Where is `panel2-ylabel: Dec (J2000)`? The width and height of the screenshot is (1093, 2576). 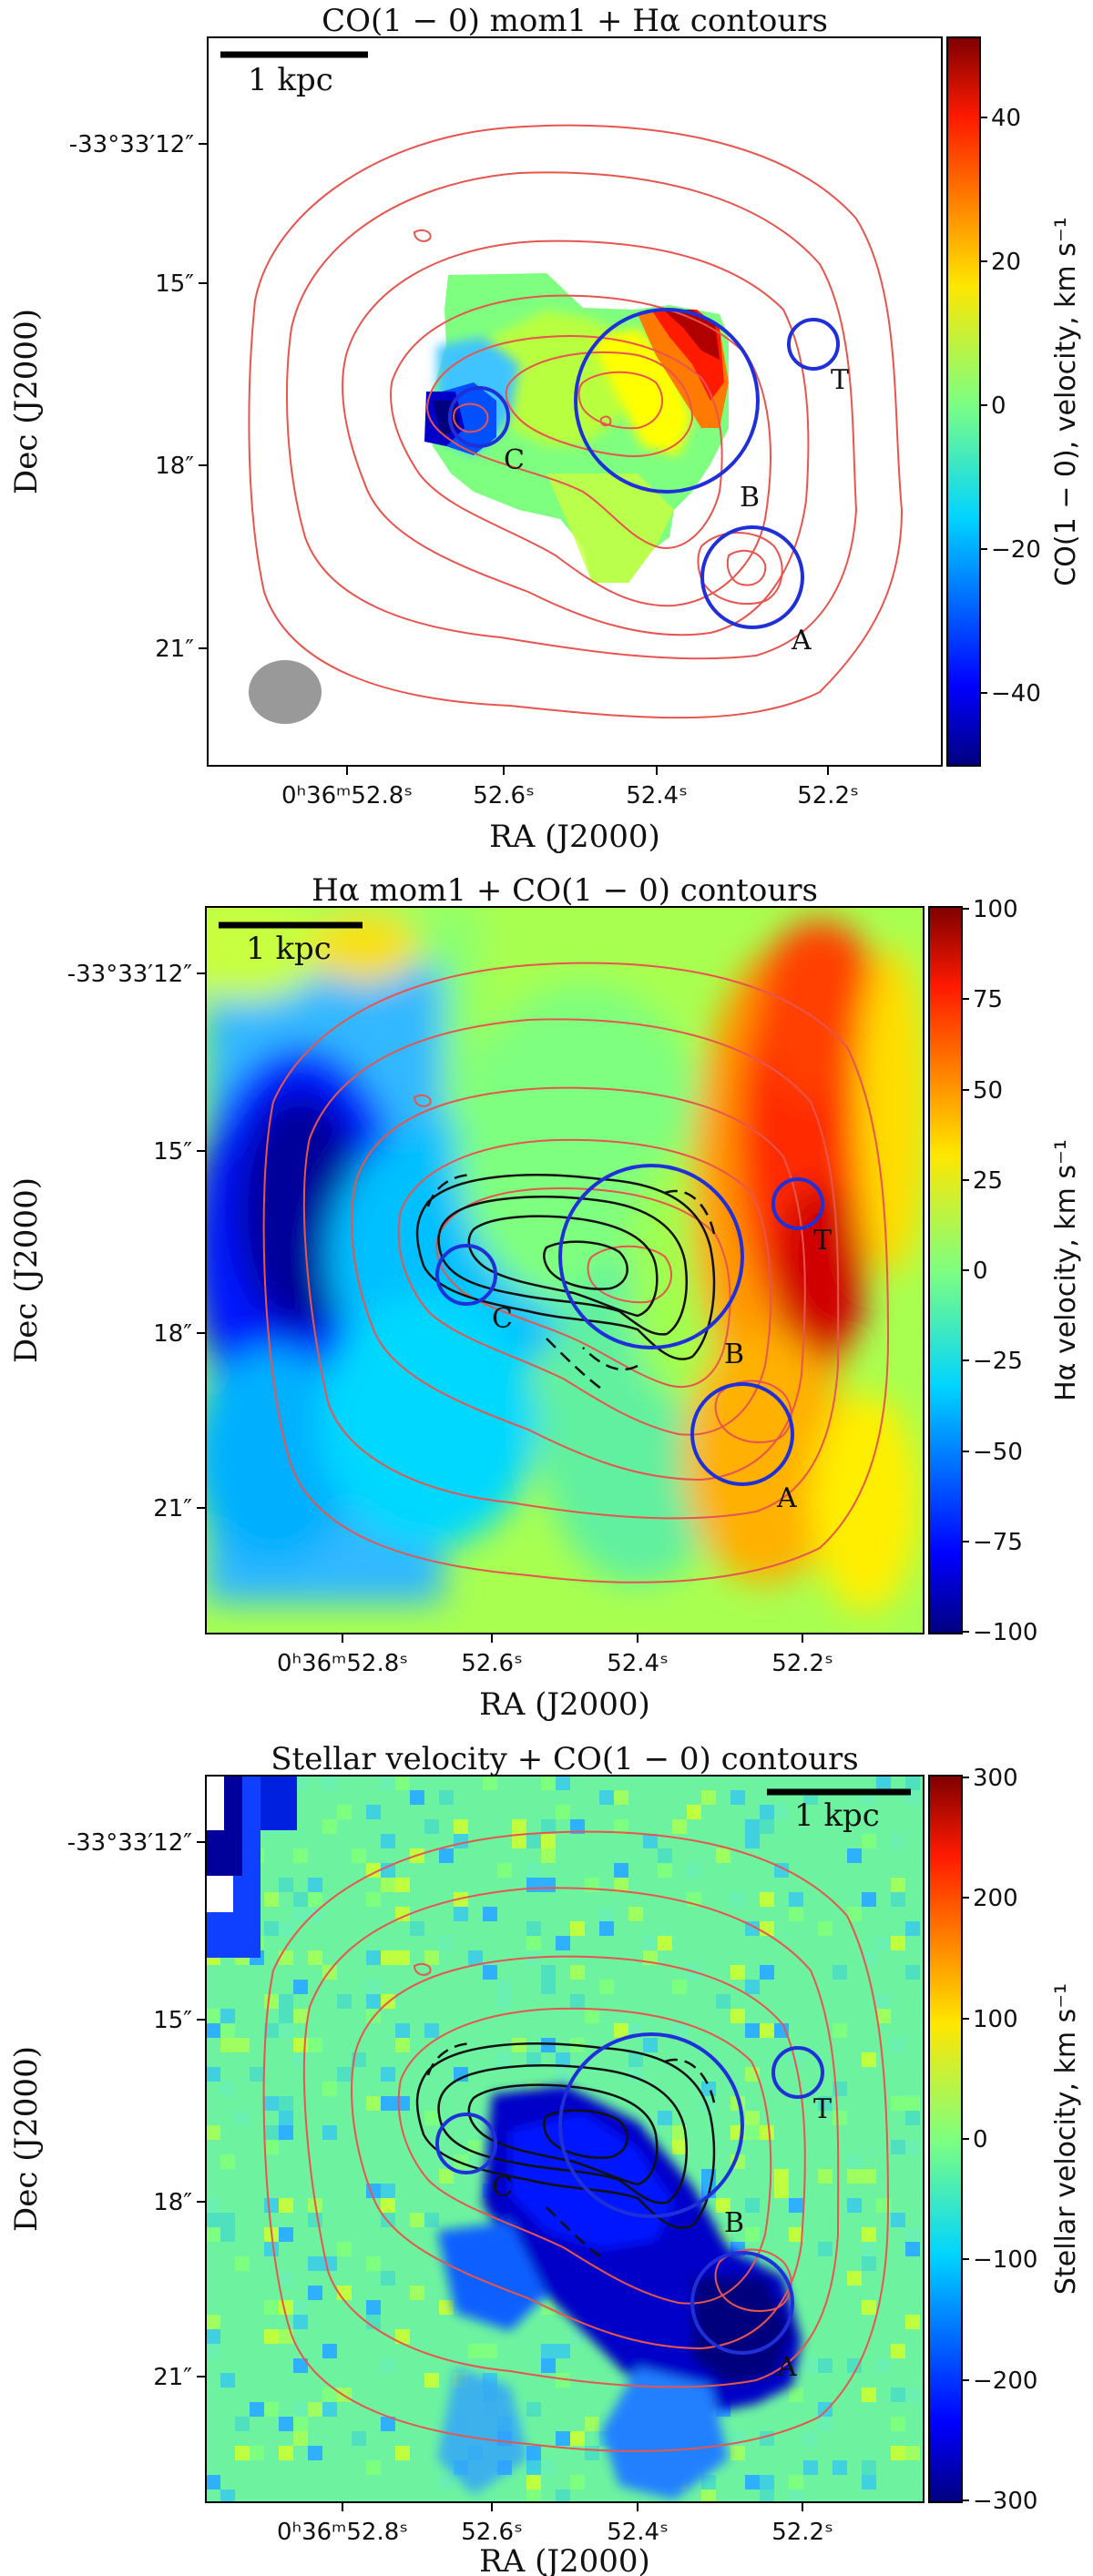 panel2-ylabel: Dec (J2000) is located at coordinates (27, 1270).